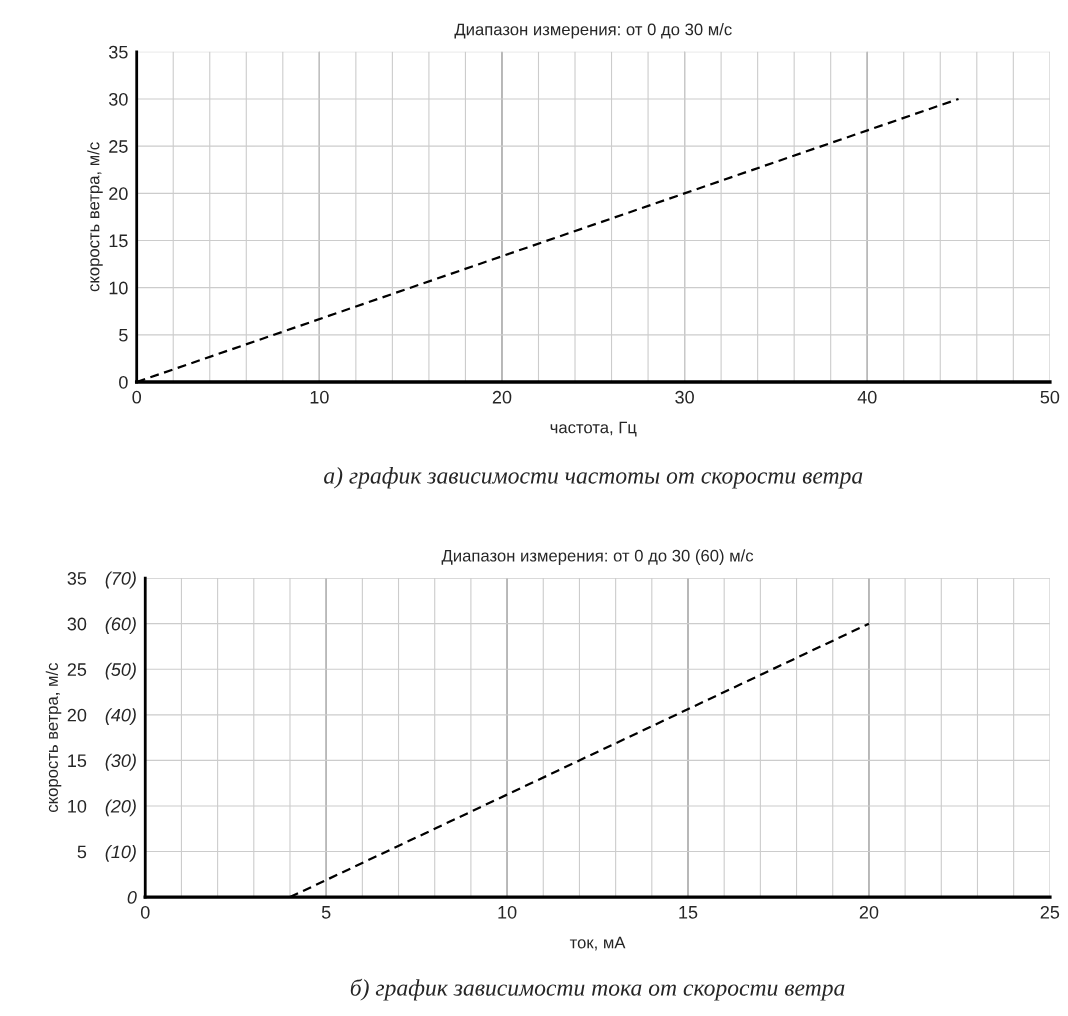  Describe the element at coordinates (593, 31) in the screenshot. I see `chart-title: Диапазон измерения: от 0 до 30 м/с` at that location.